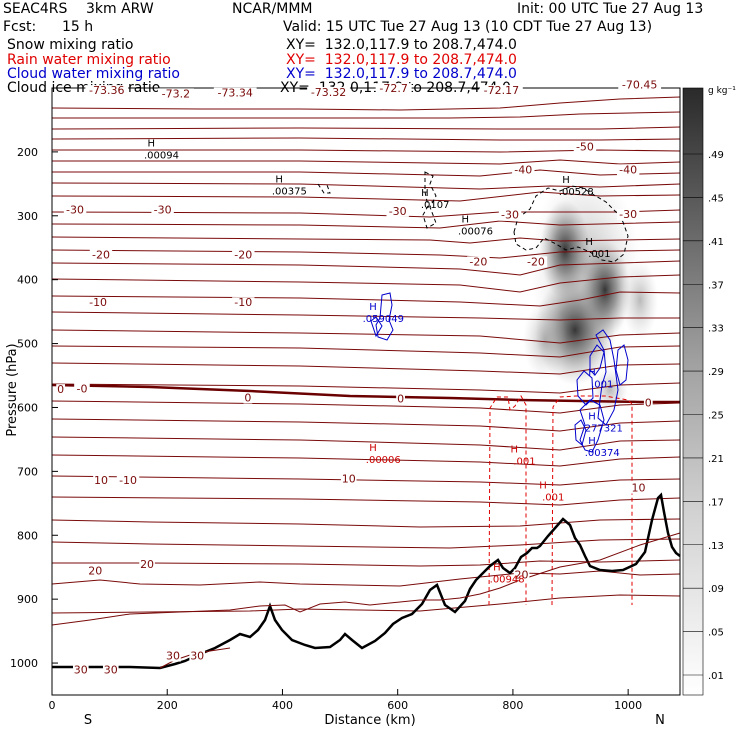 The width and height of the screenshot is (740, 740). What do you see at coordinates (289, 191) in the screenshot?
I see `maximum-value: .00375` at bounding box center [289, 191].